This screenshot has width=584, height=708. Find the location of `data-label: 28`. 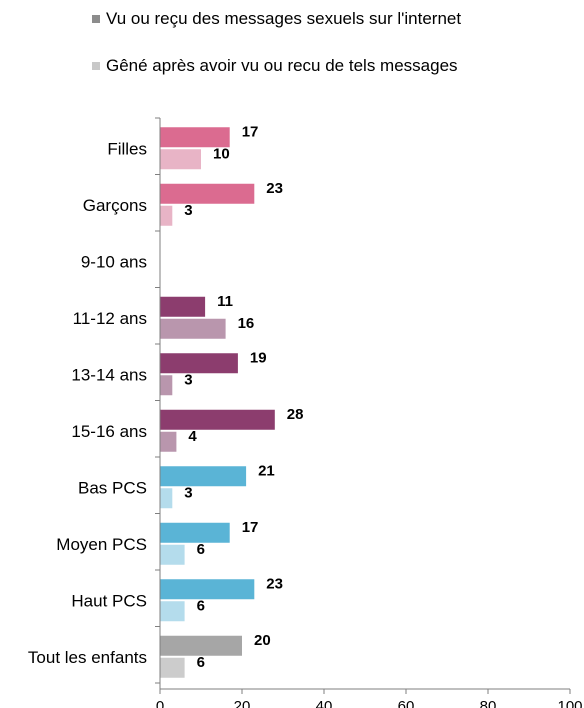

data-label: 28 is located at coordinates (295, 414).